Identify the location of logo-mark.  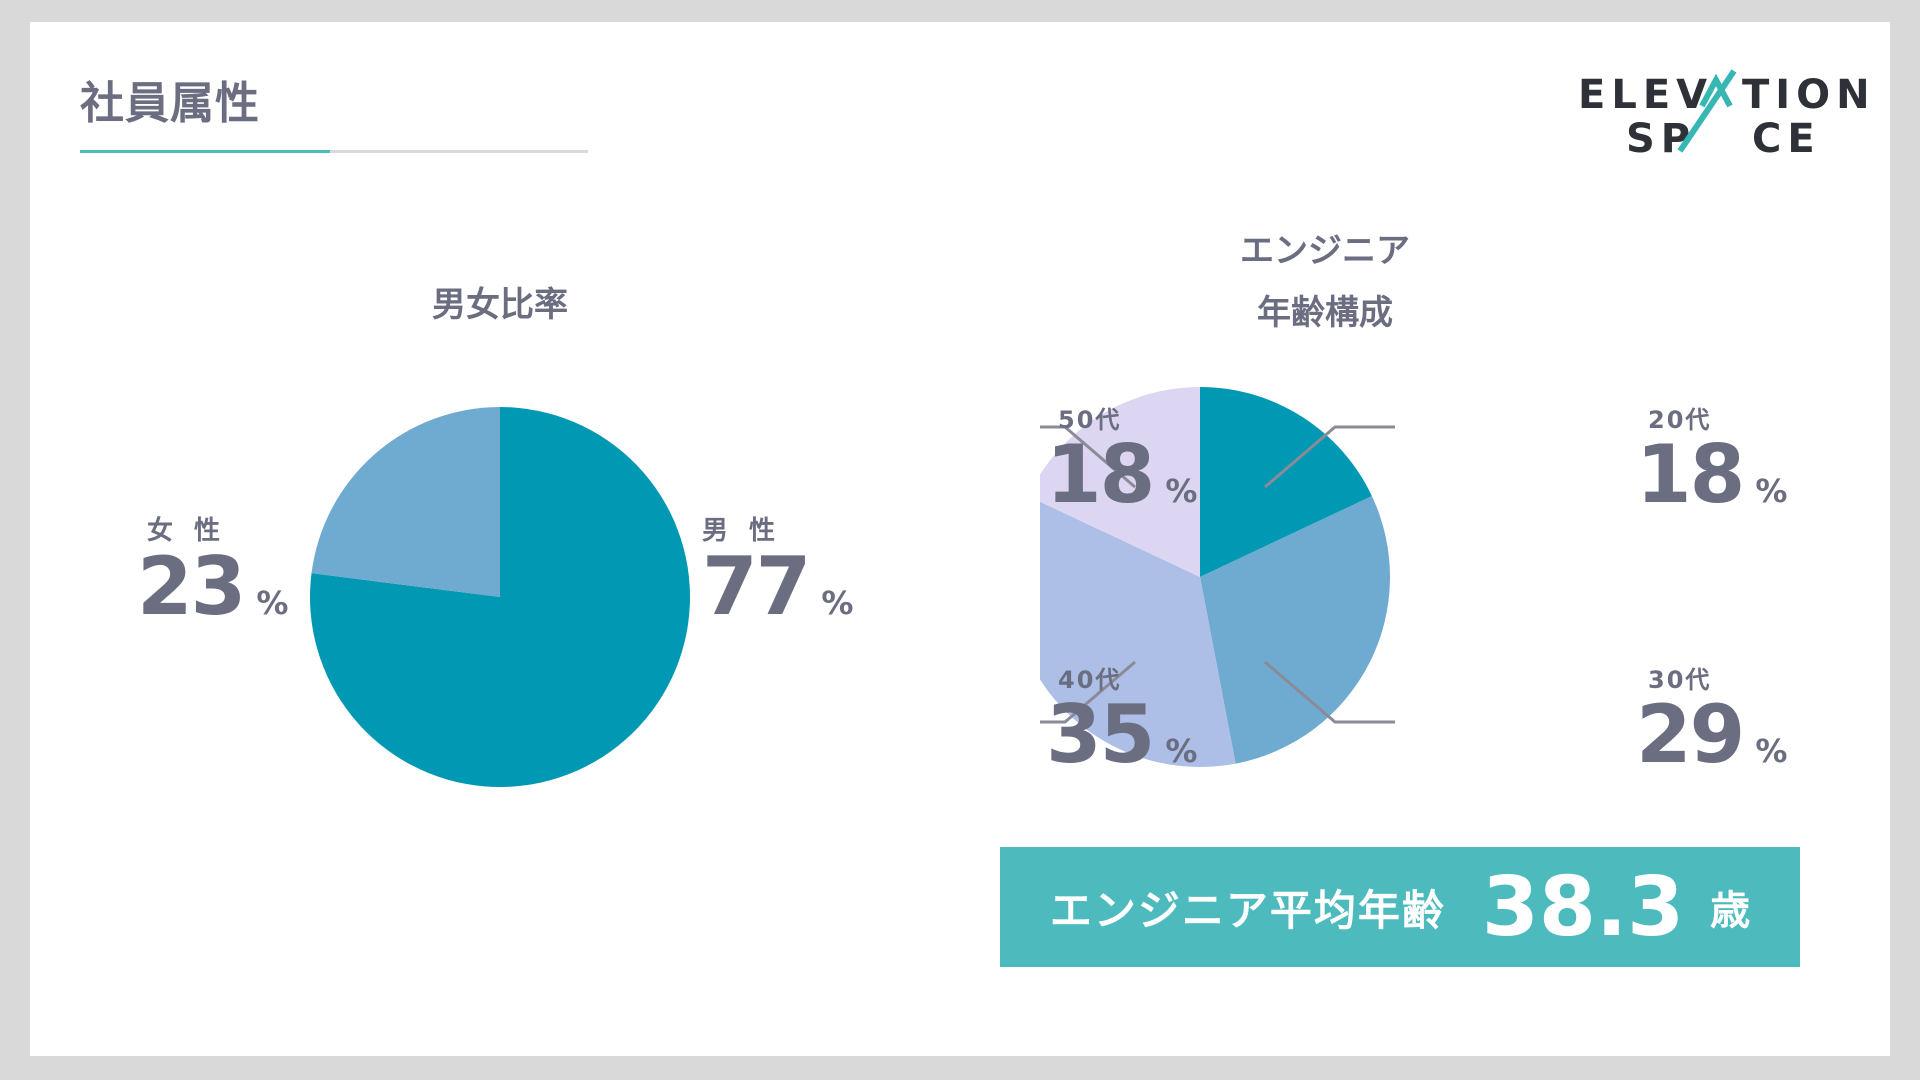
(1707, 111).